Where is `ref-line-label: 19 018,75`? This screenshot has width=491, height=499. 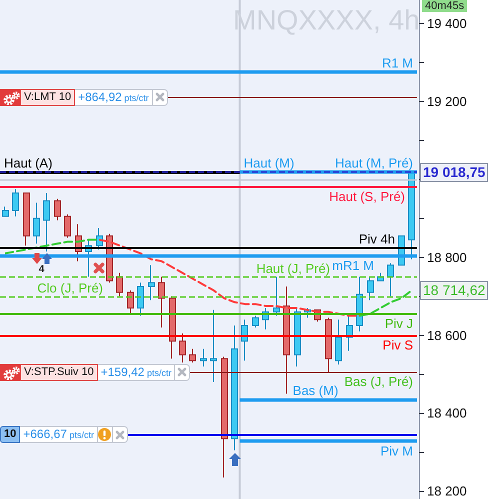
ref-line-label: 19 018,75 is located at coordinates (454, 172).